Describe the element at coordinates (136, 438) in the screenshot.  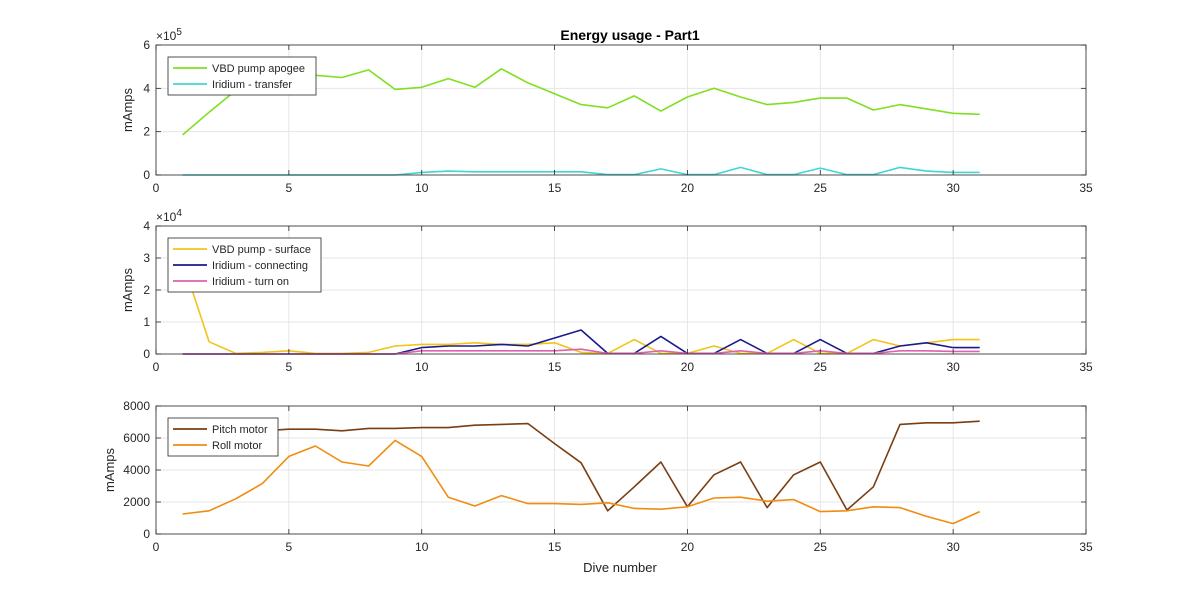
I see `y-tick-label: 6000` at that location.